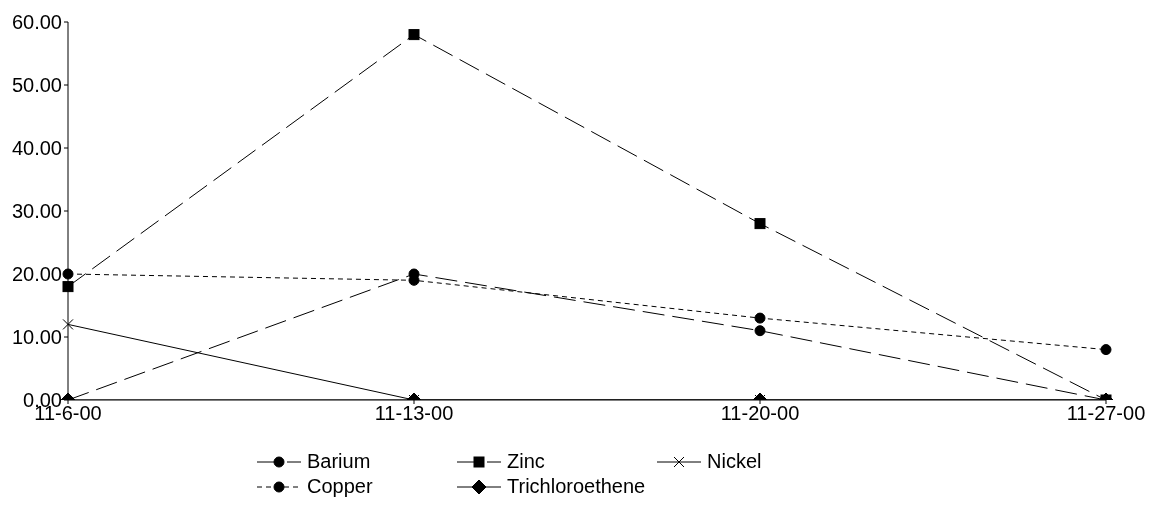 This screenshot has width=1154, height=520. I want to click on legend-label: Zinc, so click(526, 461).